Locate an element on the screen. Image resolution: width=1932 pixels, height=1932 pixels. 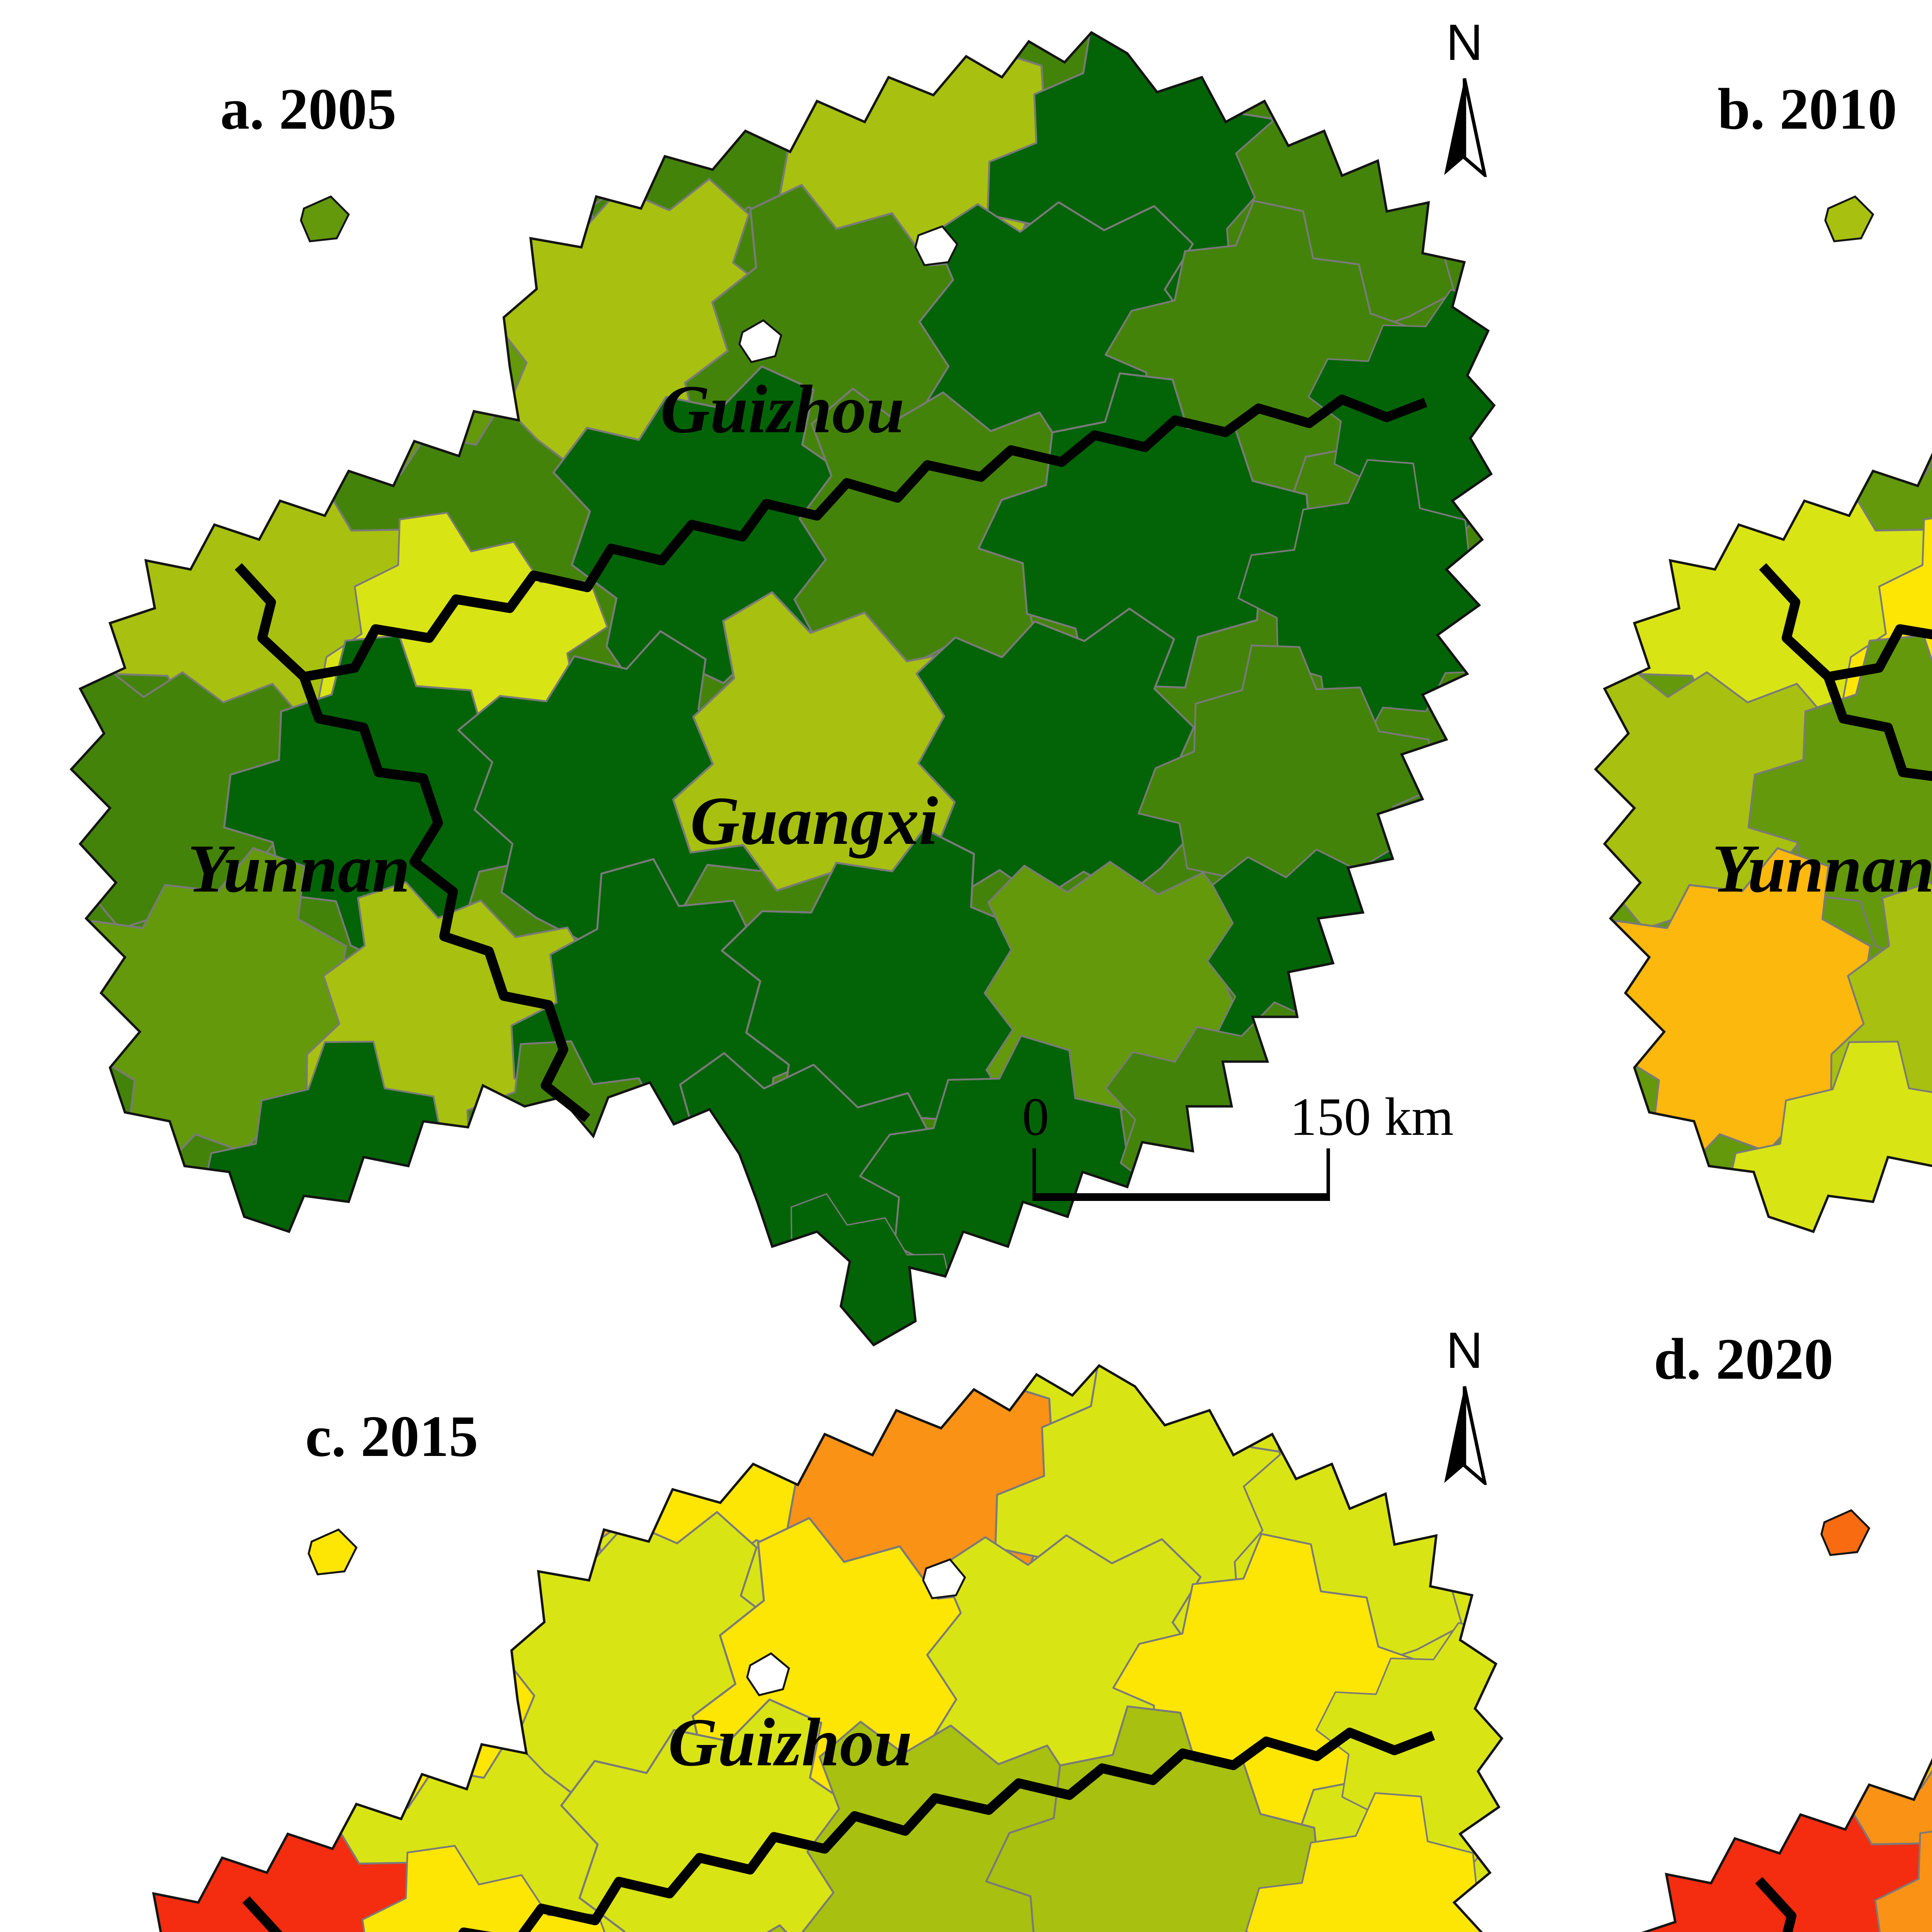
scale-max: 150 km is located at coordinates (1372, 1117).